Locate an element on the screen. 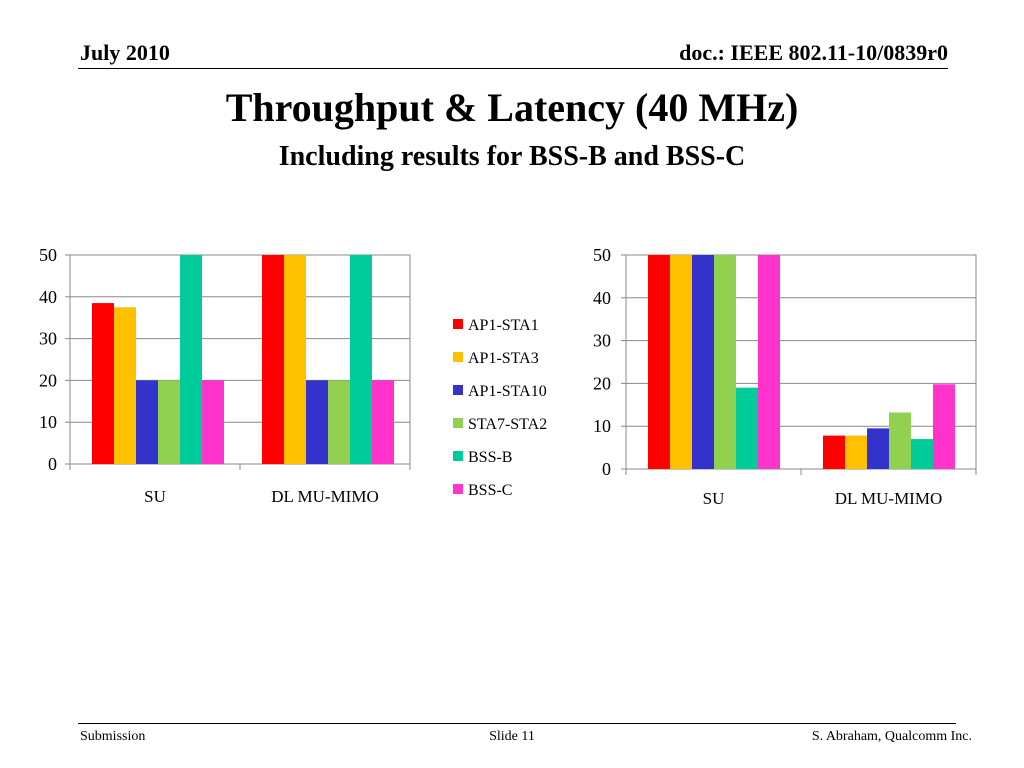  header-date: July 2010 is located at coordinates (125, 52).